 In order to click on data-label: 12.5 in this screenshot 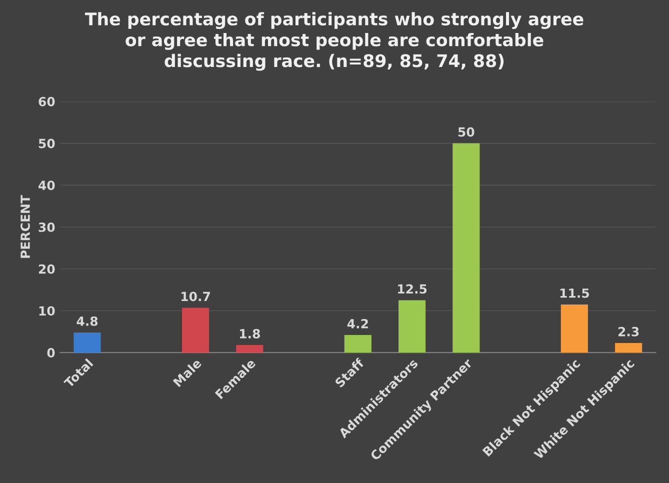, I will do `click(412, 289)`.